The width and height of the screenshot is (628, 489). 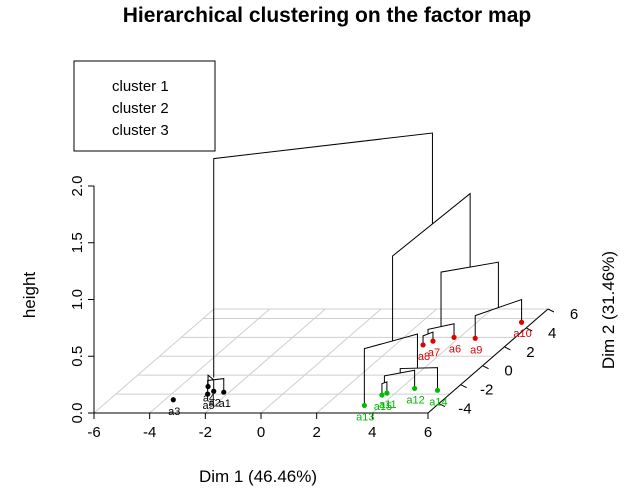 What do you see at coordinates (140, 86) in the screenshot?
I see `legend-entry-cluster-1: cluster 1` at bounding box center [140, 86].